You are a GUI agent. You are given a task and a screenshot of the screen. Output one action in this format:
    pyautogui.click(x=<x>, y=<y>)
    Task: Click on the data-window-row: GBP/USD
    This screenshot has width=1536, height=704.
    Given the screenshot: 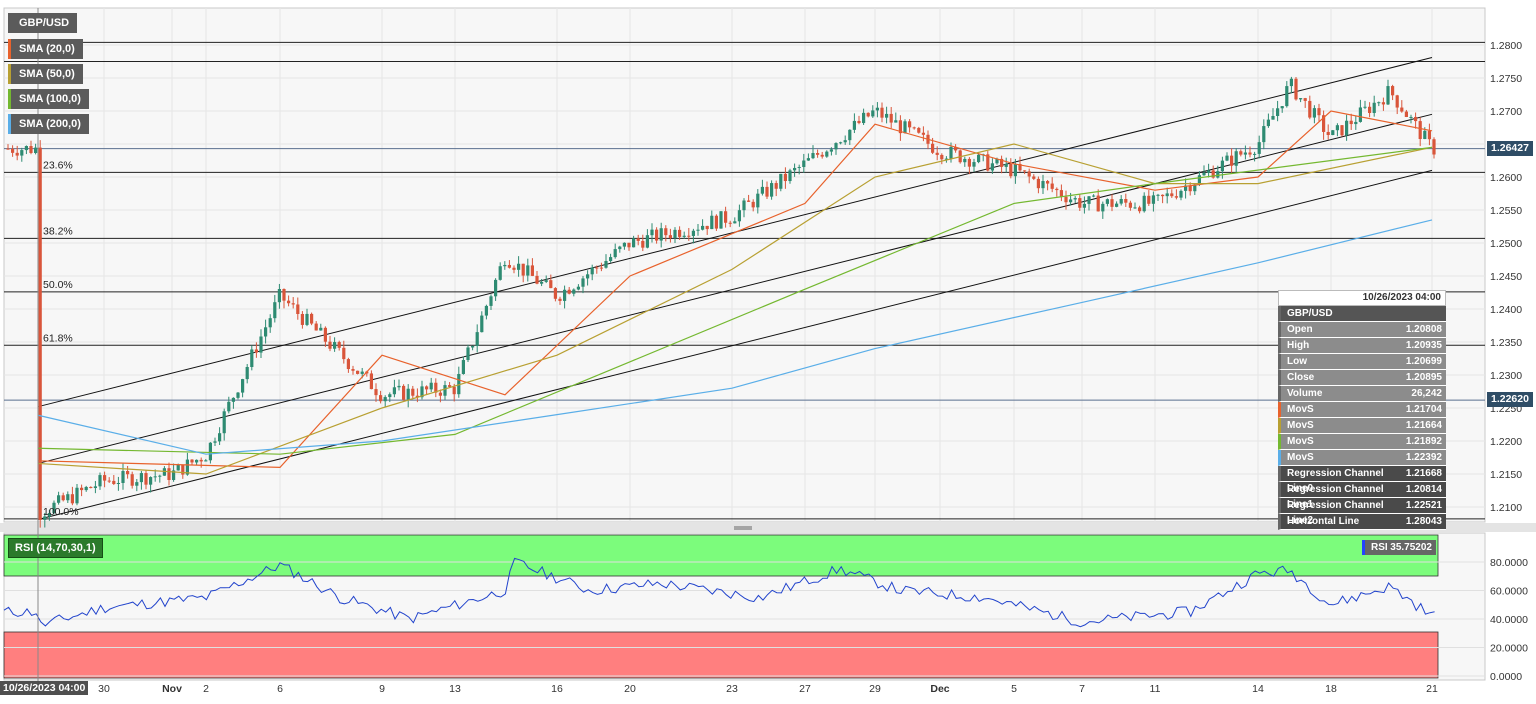 What is the action you would take?
    pyautogui.click(x=1362, y=314)
    